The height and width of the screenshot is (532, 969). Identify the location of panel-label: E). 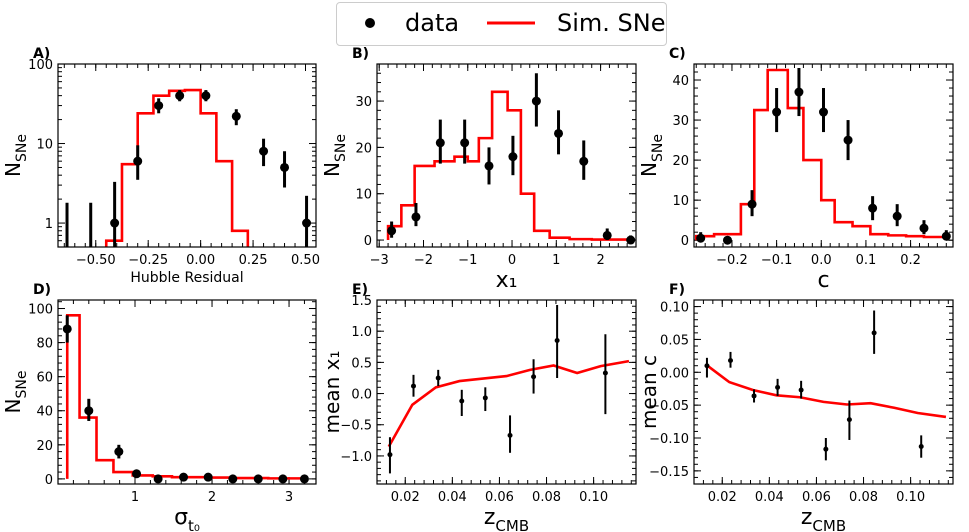
(360, 290).